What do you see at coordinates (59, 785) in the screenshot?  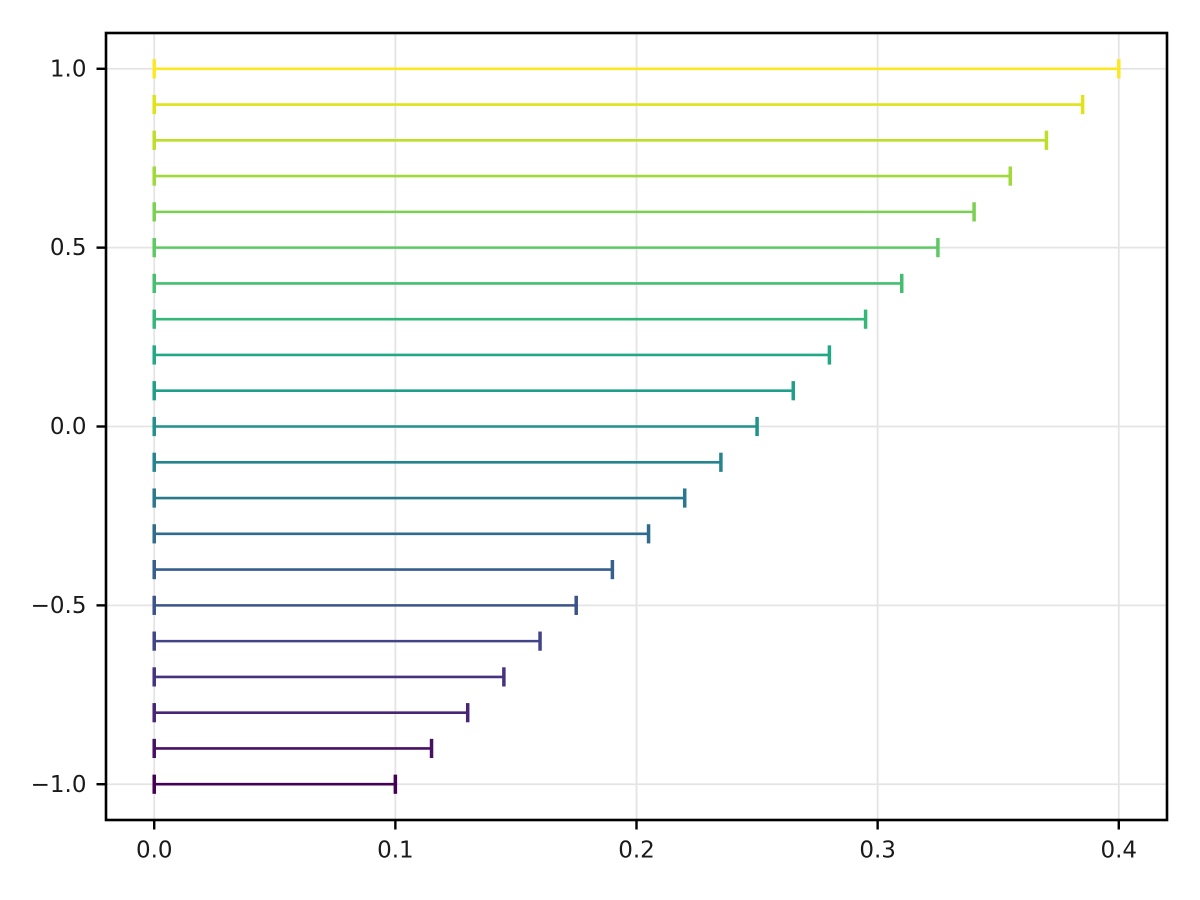 I see `y-tick-label: −1.0` at bounding box center [59, 785].